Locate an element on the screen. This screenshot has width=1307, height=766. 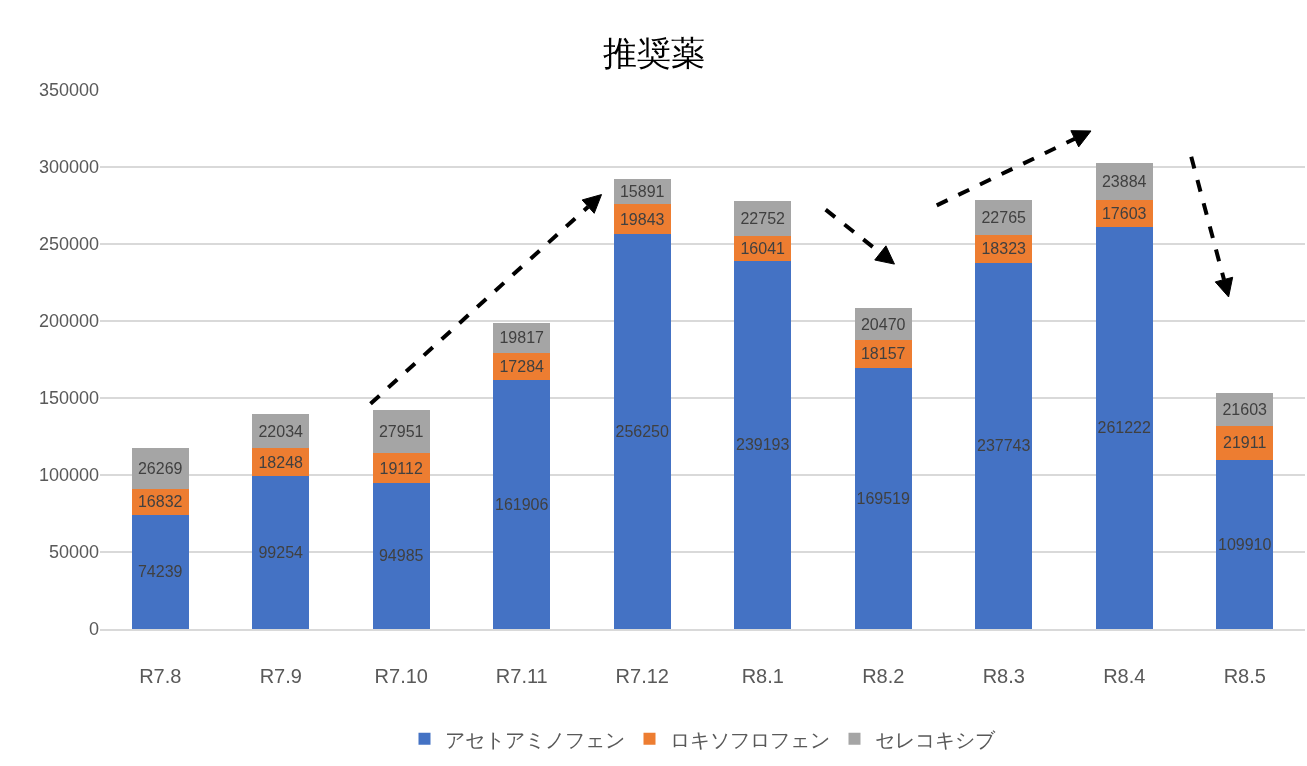
data-label: 21603 is located at coordinates (1245, 409).